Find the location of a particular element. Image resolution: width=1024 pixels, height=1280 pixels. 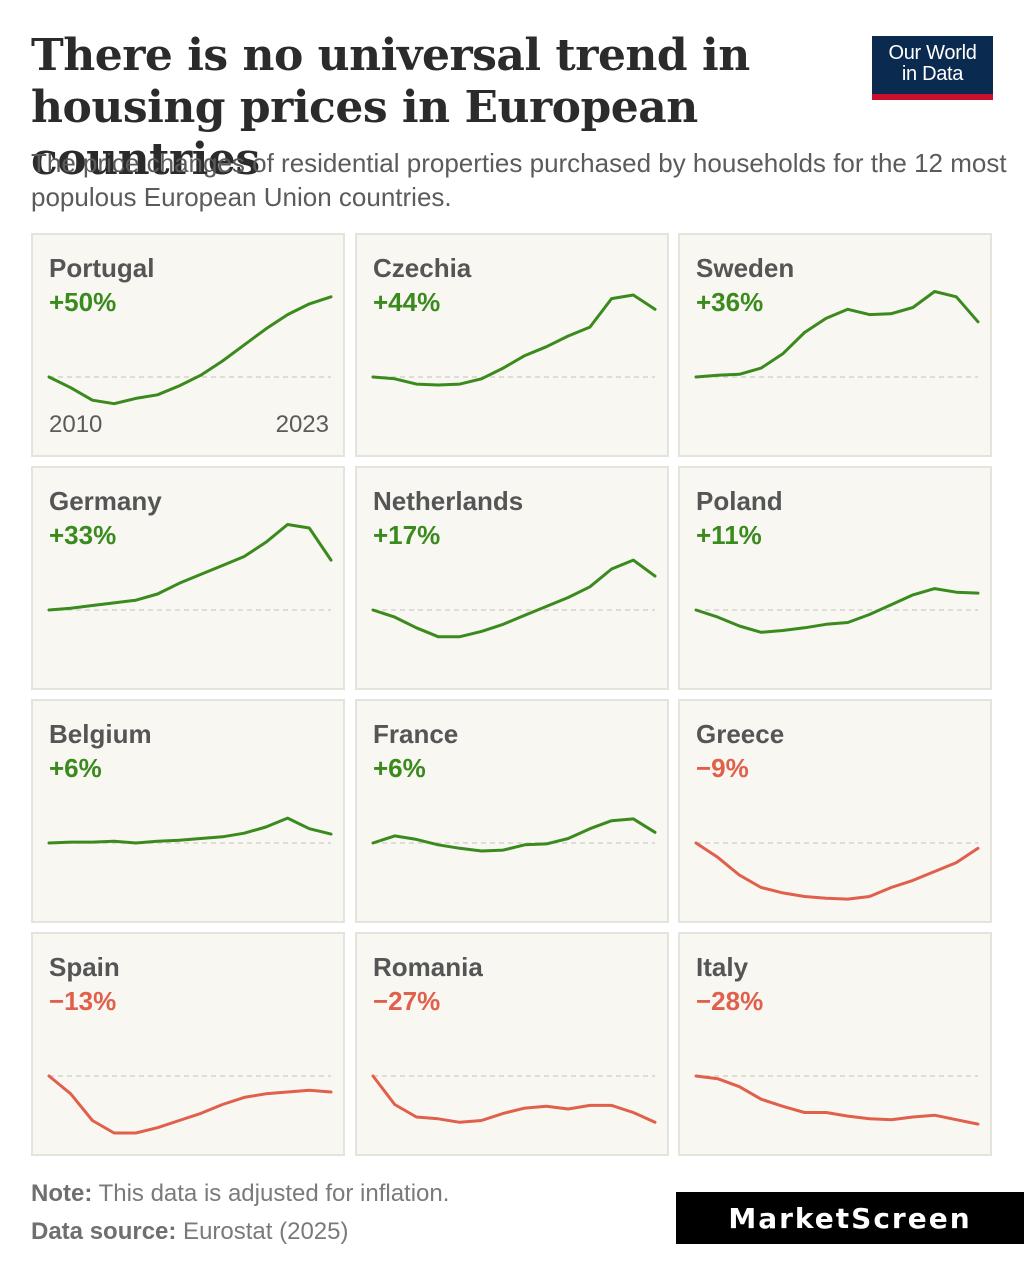

panel-portugal: Portugal +50% 2010 2023 is located at coordinates (188, 345).